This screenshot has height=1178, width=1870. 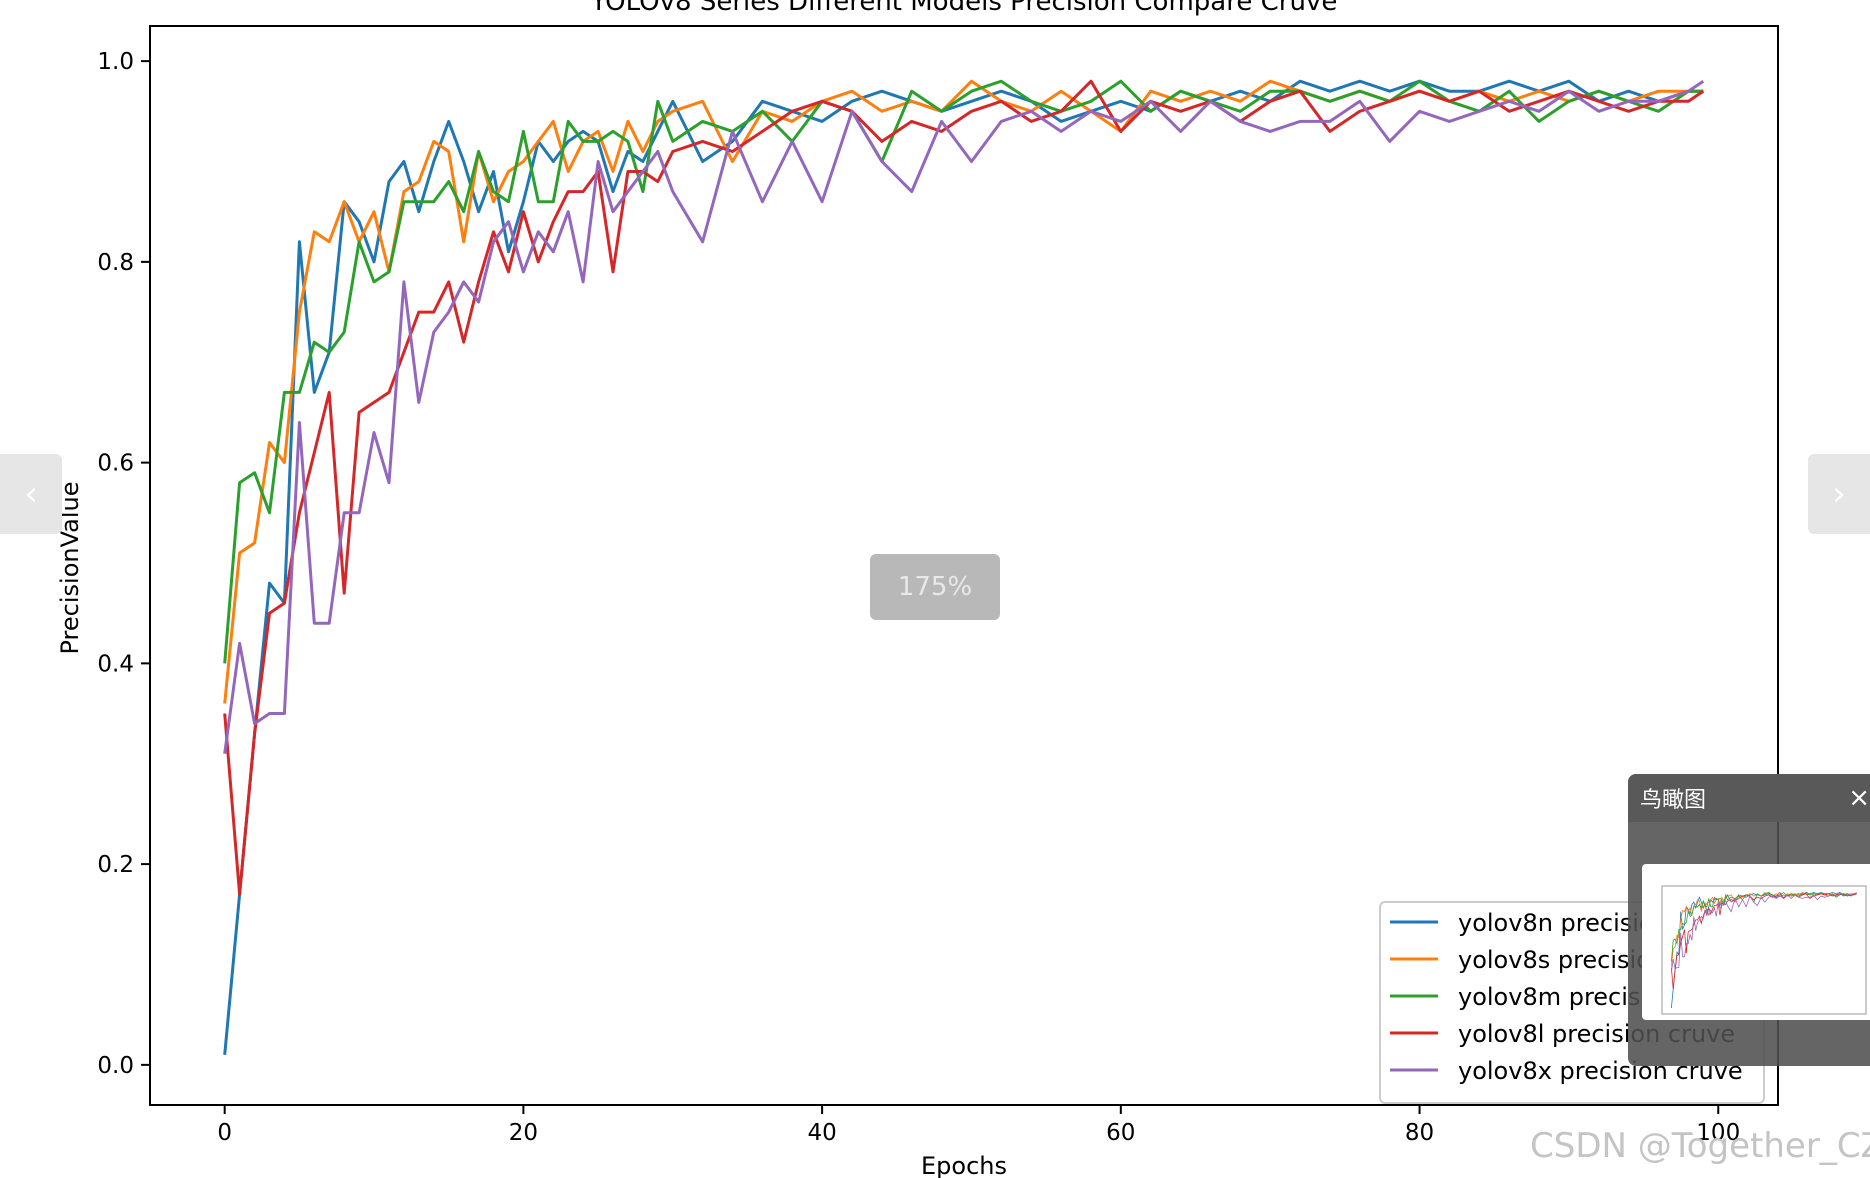 I want to click on chevron-right-icon: ›, so click(x=1839, y=494).